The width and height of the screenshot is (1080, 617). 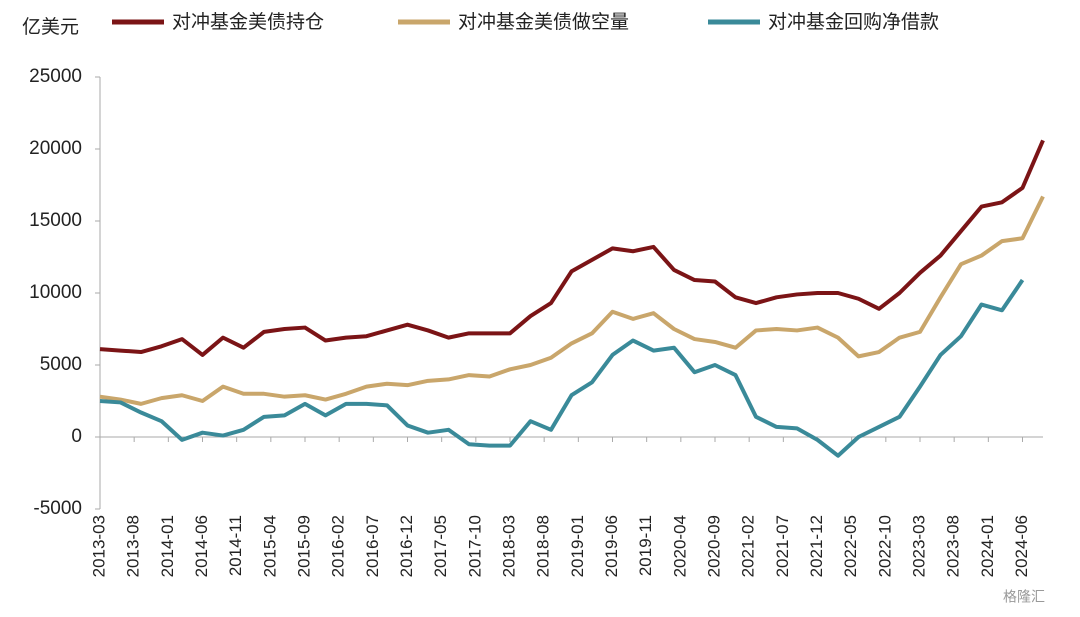 I want to click on y-tick-label: -5000, so click(x=57, y=508).